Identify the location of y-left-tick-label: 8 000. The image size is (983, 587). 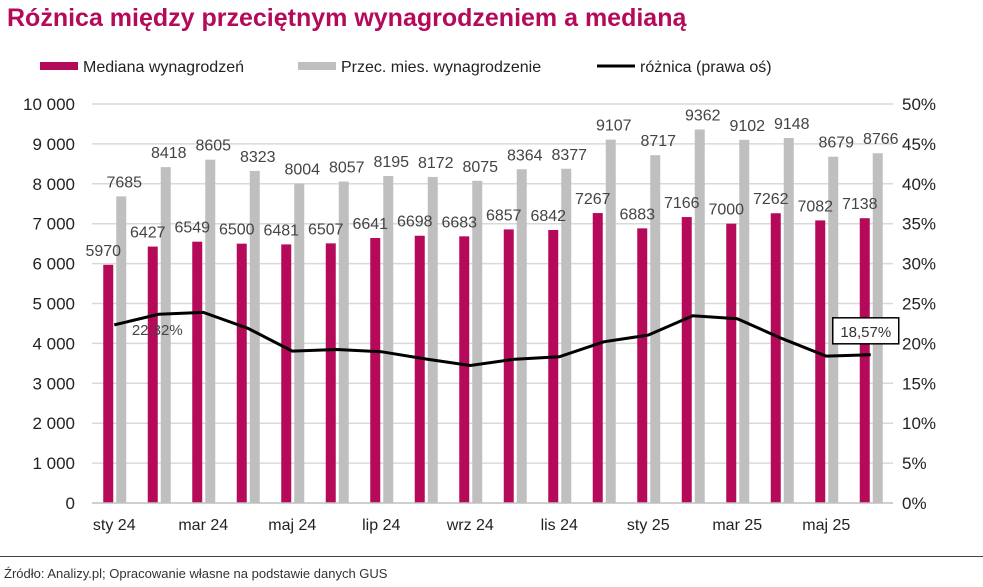
(53, 184).